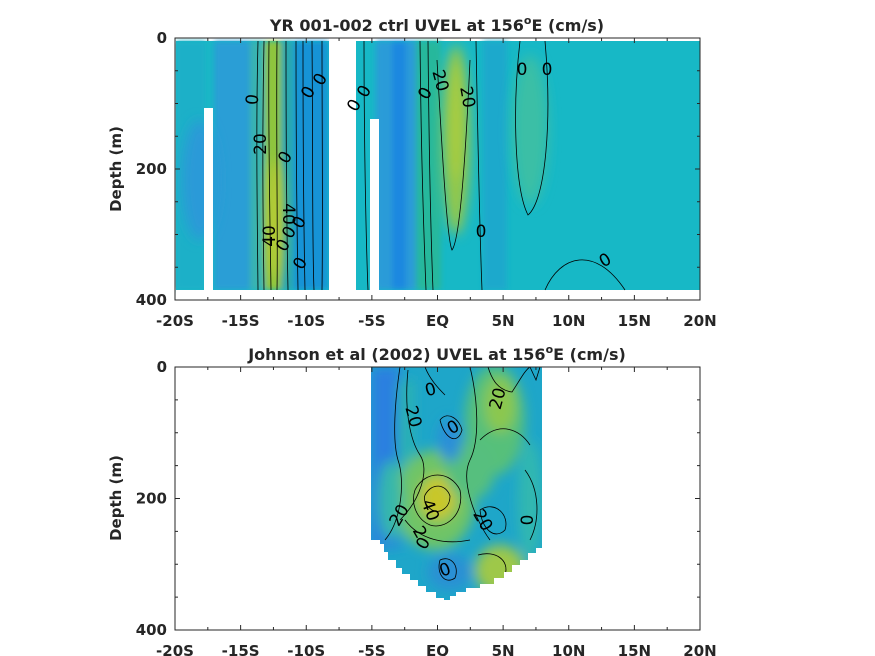  I want to click on bottom-y-tick-label: 400, so click(151, 630).